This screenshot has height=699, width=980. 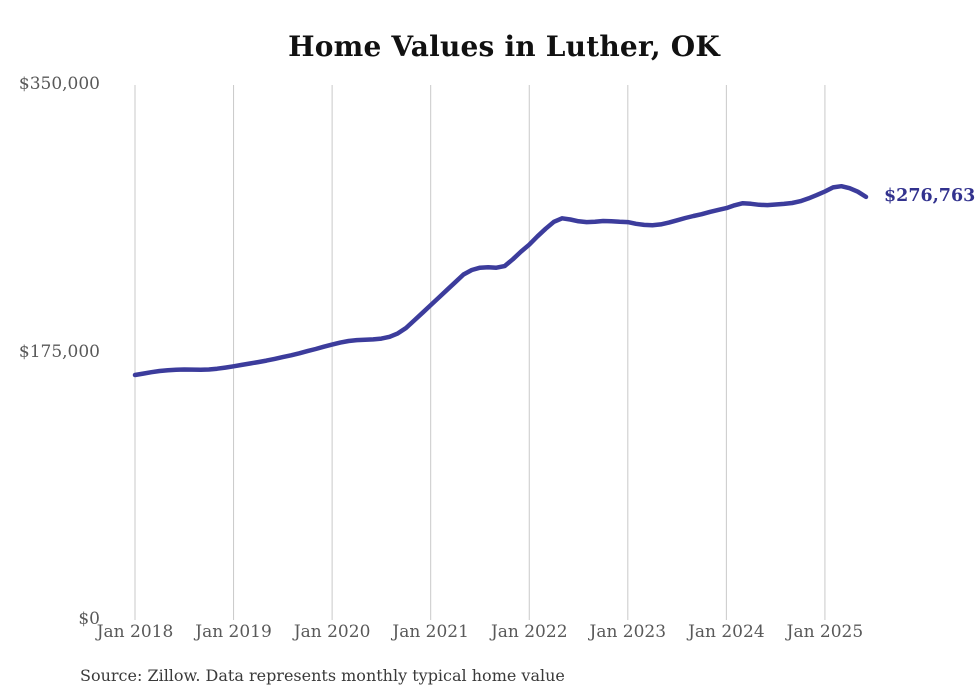 What do you see at coordinates (825, 632) in the screenshot?
I see `x-tick-label: Jan 2025` at bounding box center [825, 632].